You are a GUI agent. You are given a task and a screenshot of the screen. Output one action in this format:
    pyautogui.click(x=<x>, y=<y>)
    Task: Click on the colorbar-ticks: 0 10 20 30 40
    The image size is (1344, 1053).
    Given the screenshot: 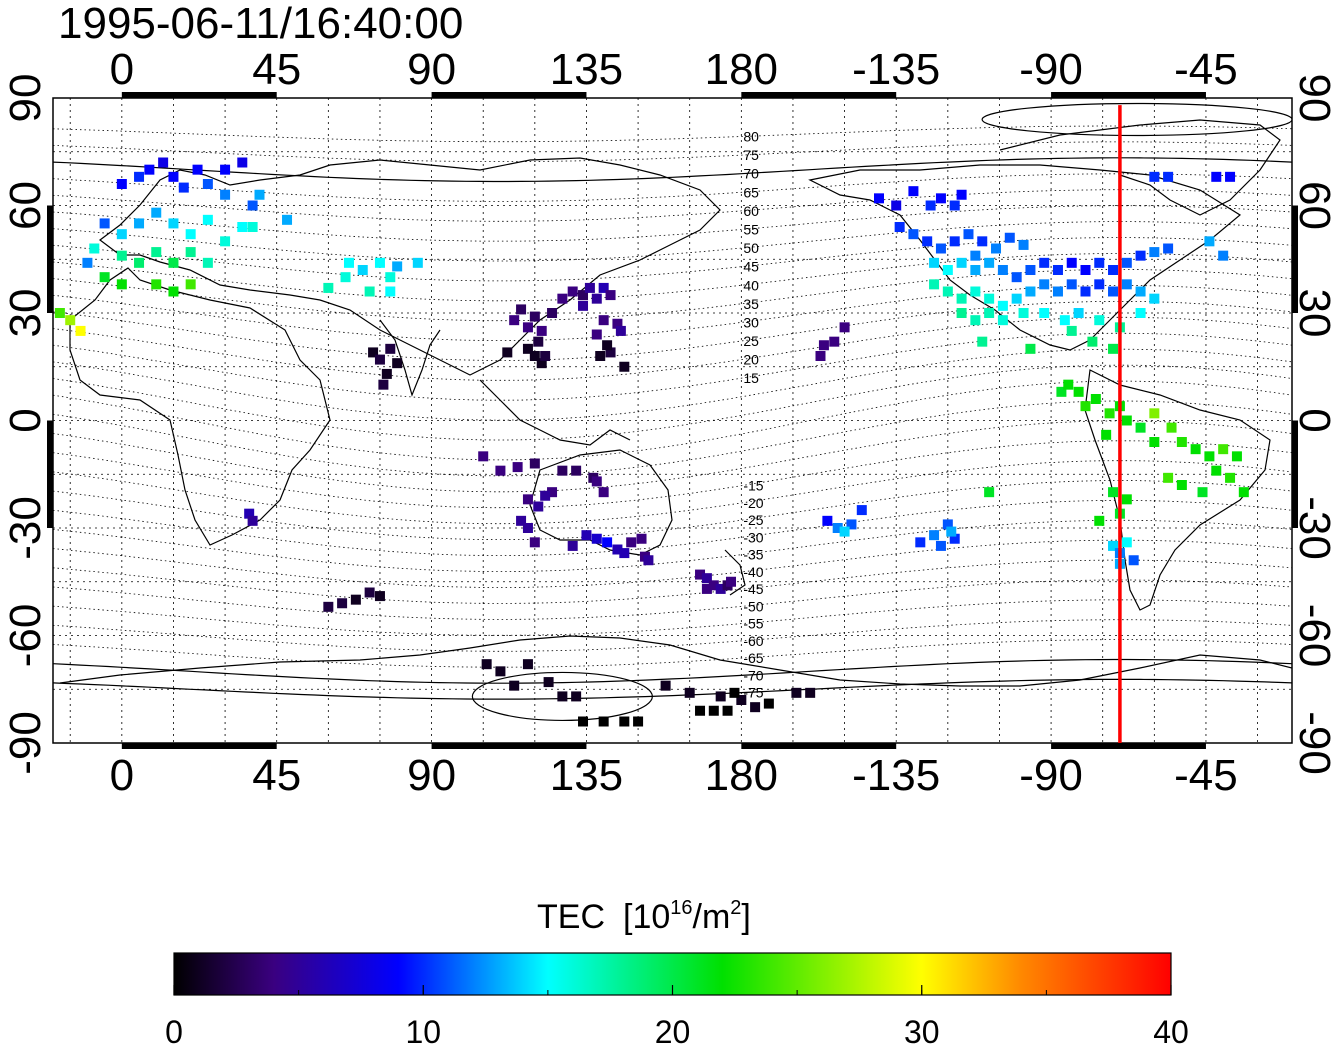 What is the action you would take?
    pyautogui.click(x=677, y=1017)
    